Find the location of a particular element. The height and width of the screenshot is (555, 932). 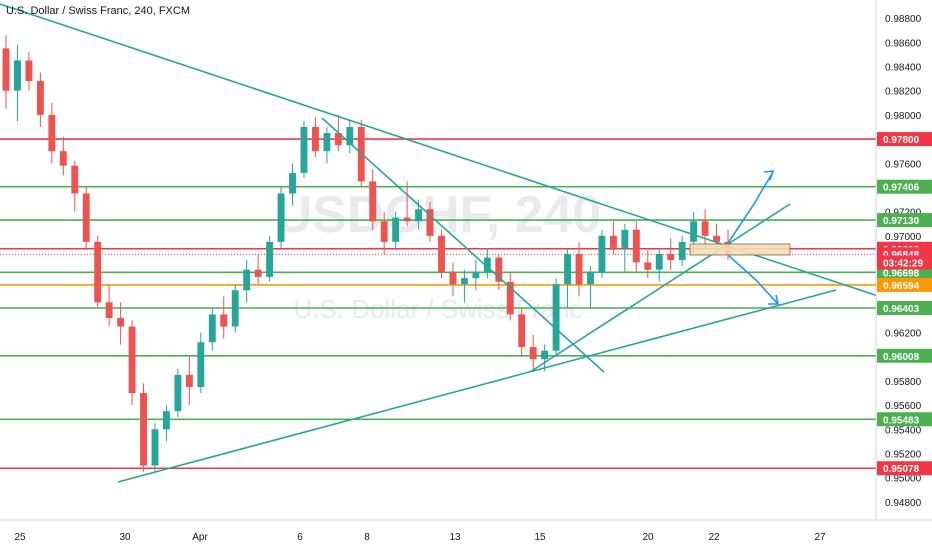

price-tag-label: 03:42:29 is located at coordinates (903, 263).